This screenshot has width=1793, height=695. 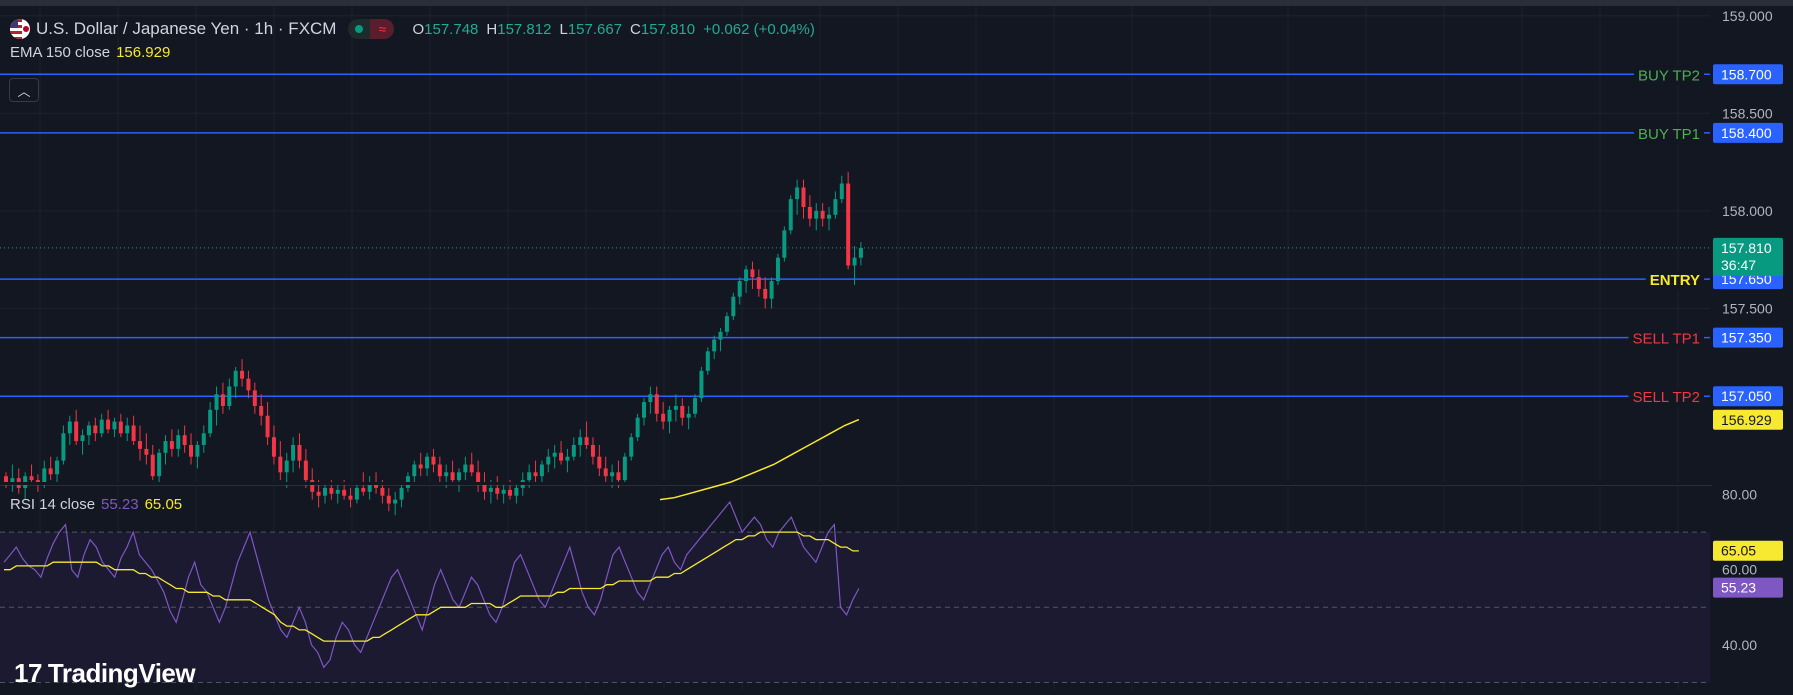 I want to click on main-pane-edge, so click(x=896, y=483).